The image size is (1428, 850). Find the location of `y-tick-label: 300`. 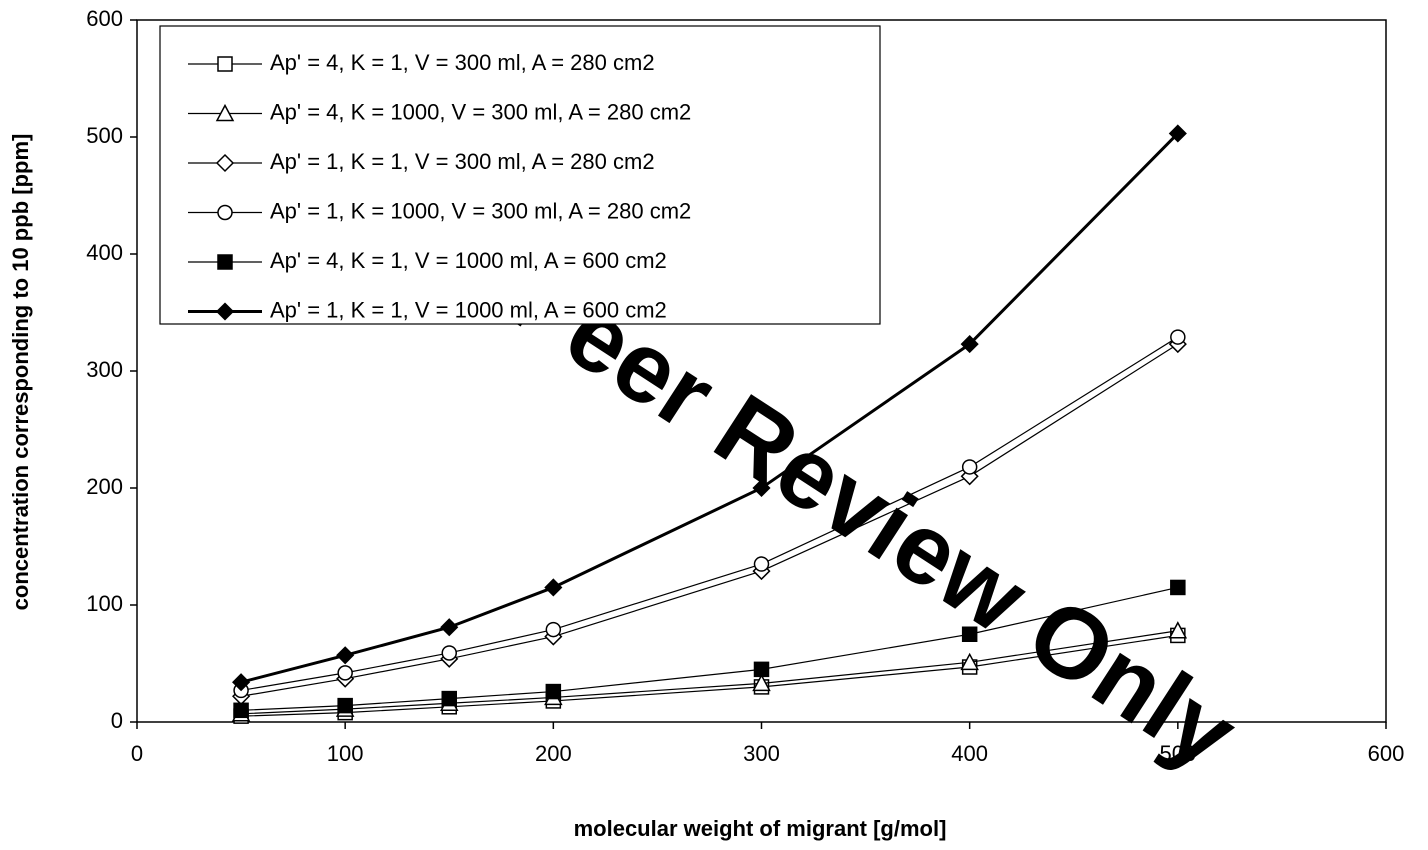

y-tick-label: 300 is located at coordinates (104, 369).